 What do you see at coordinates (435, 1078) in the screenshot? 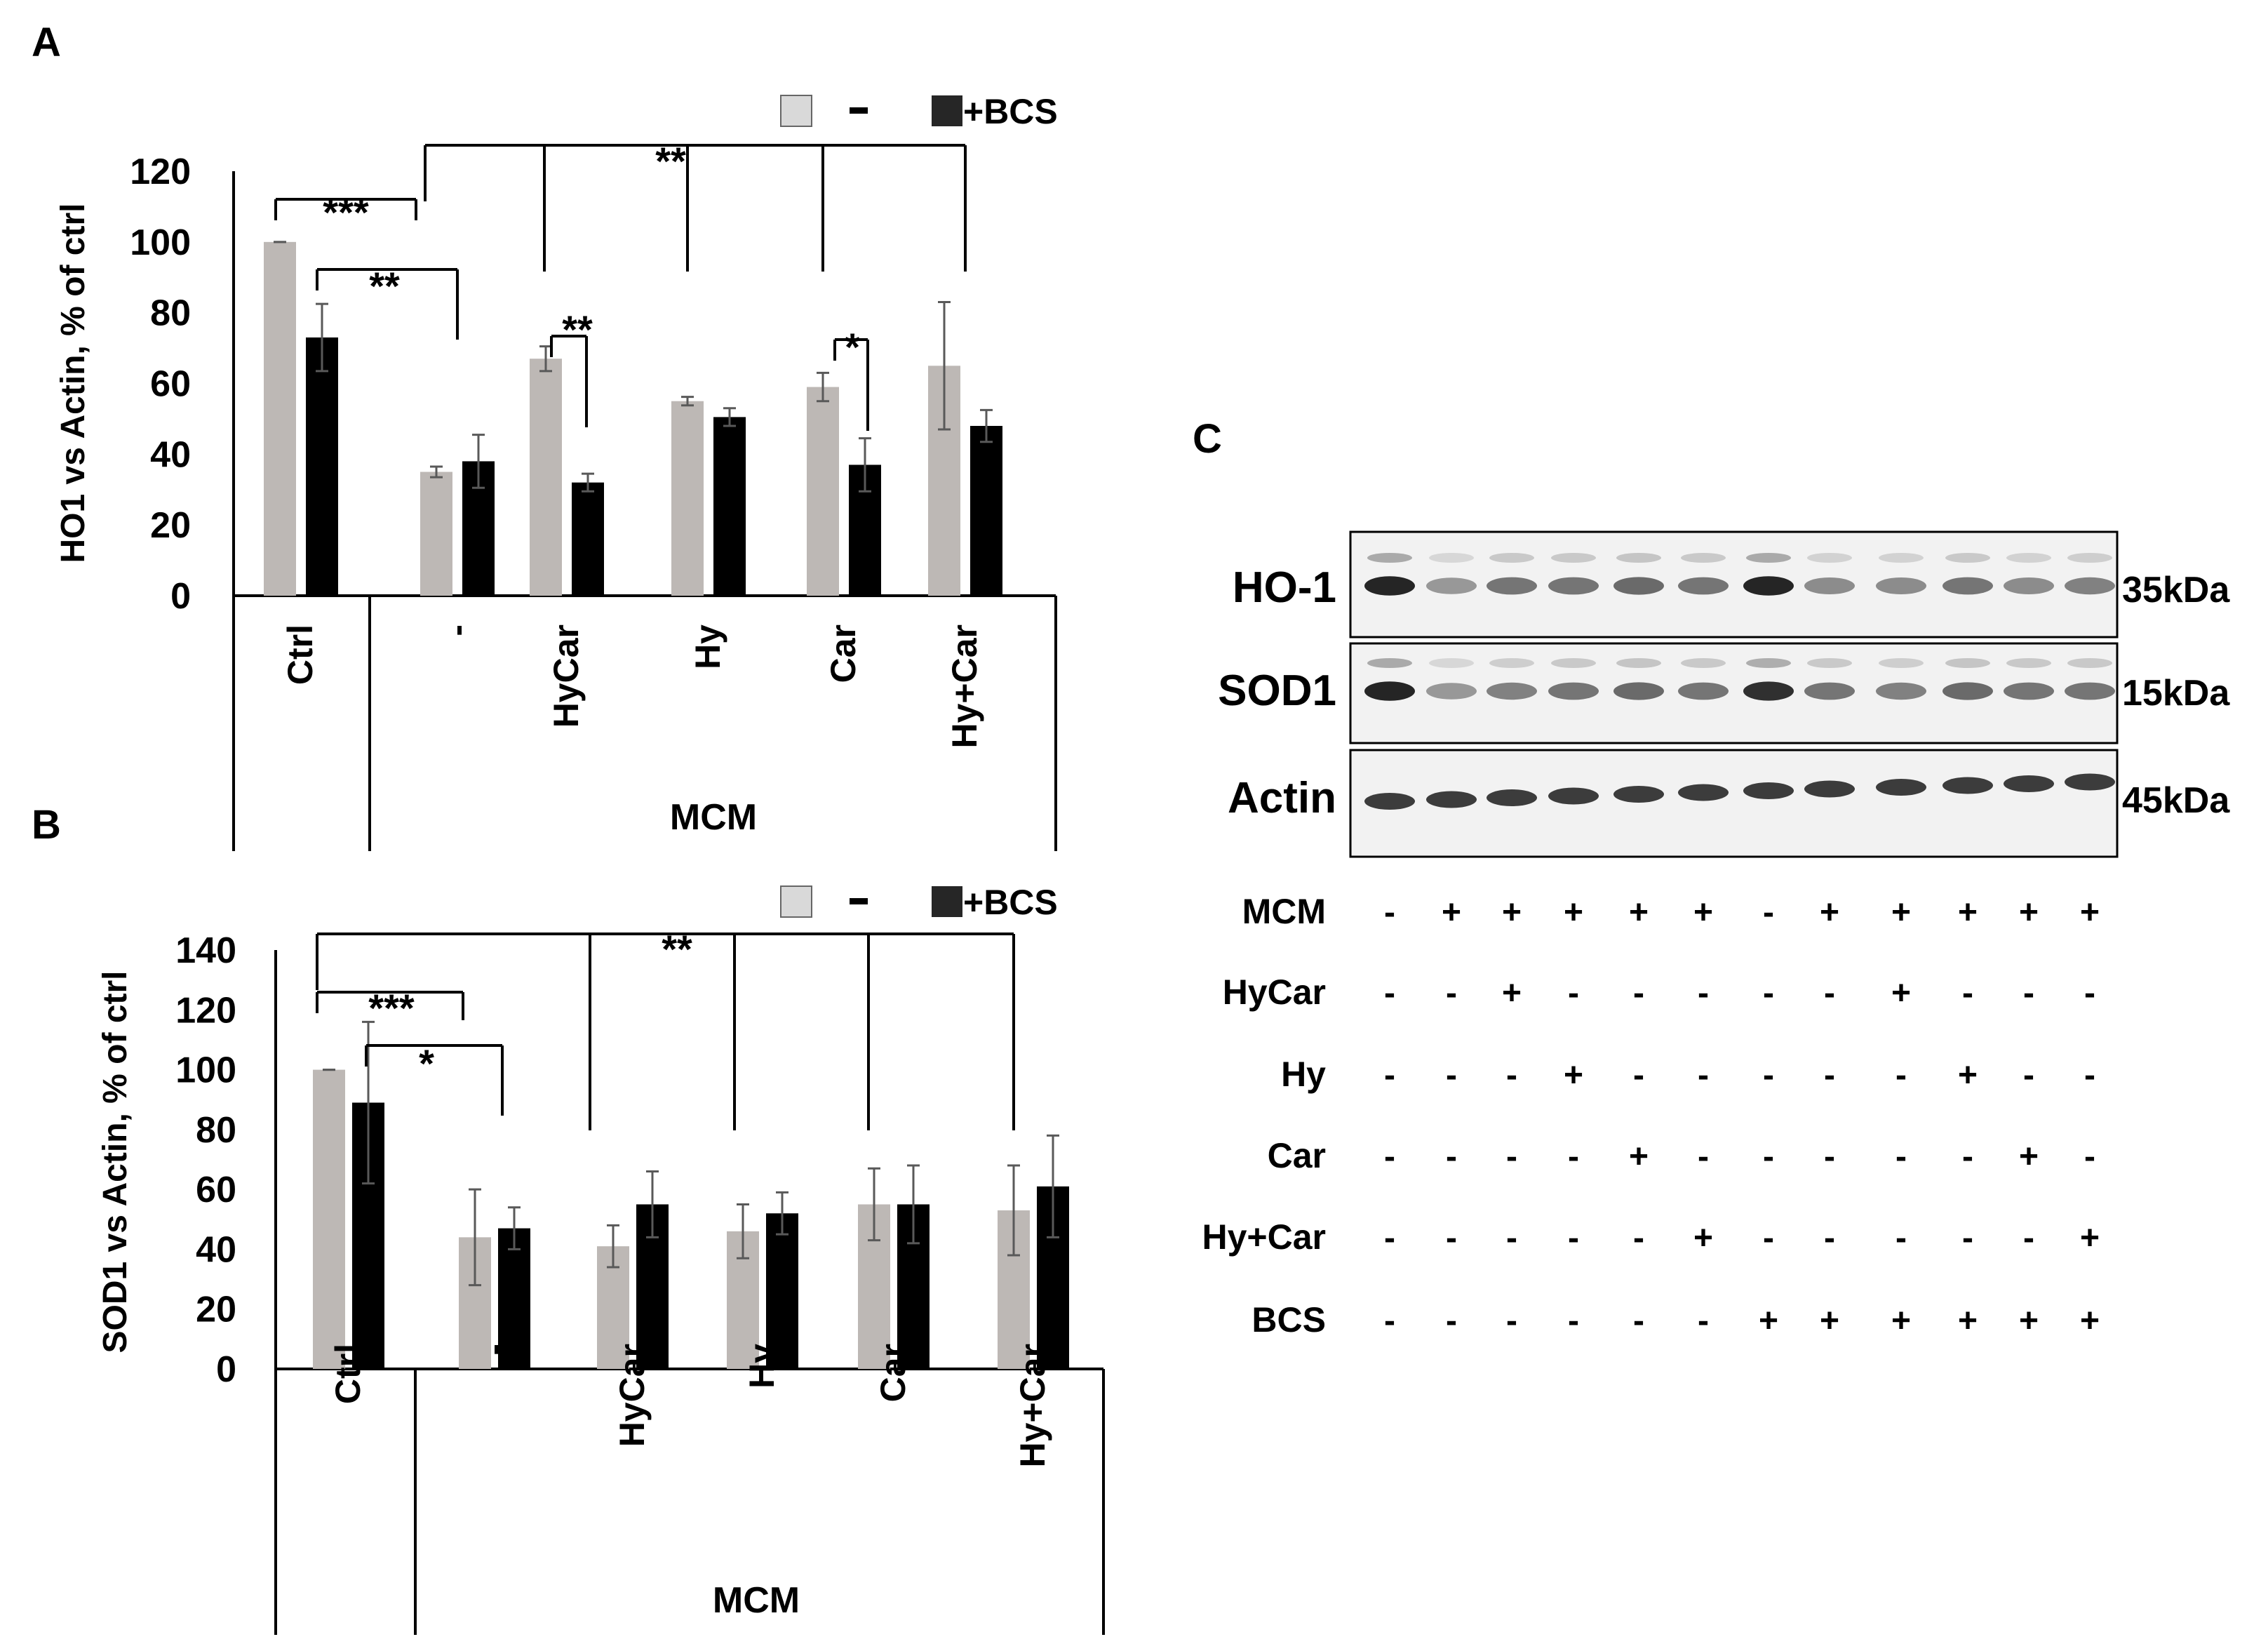
I see `chart_data.1-significance-bracket: *` at bounding box center [435, 1078].